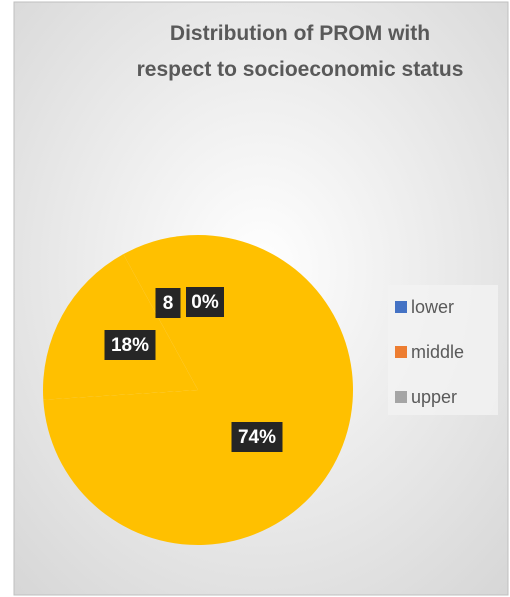 The height and width of the screenshot is (597, 510). Describe the element at coordinates (437, 352) in the screenshot. I see `legend-label: middle` at that location.